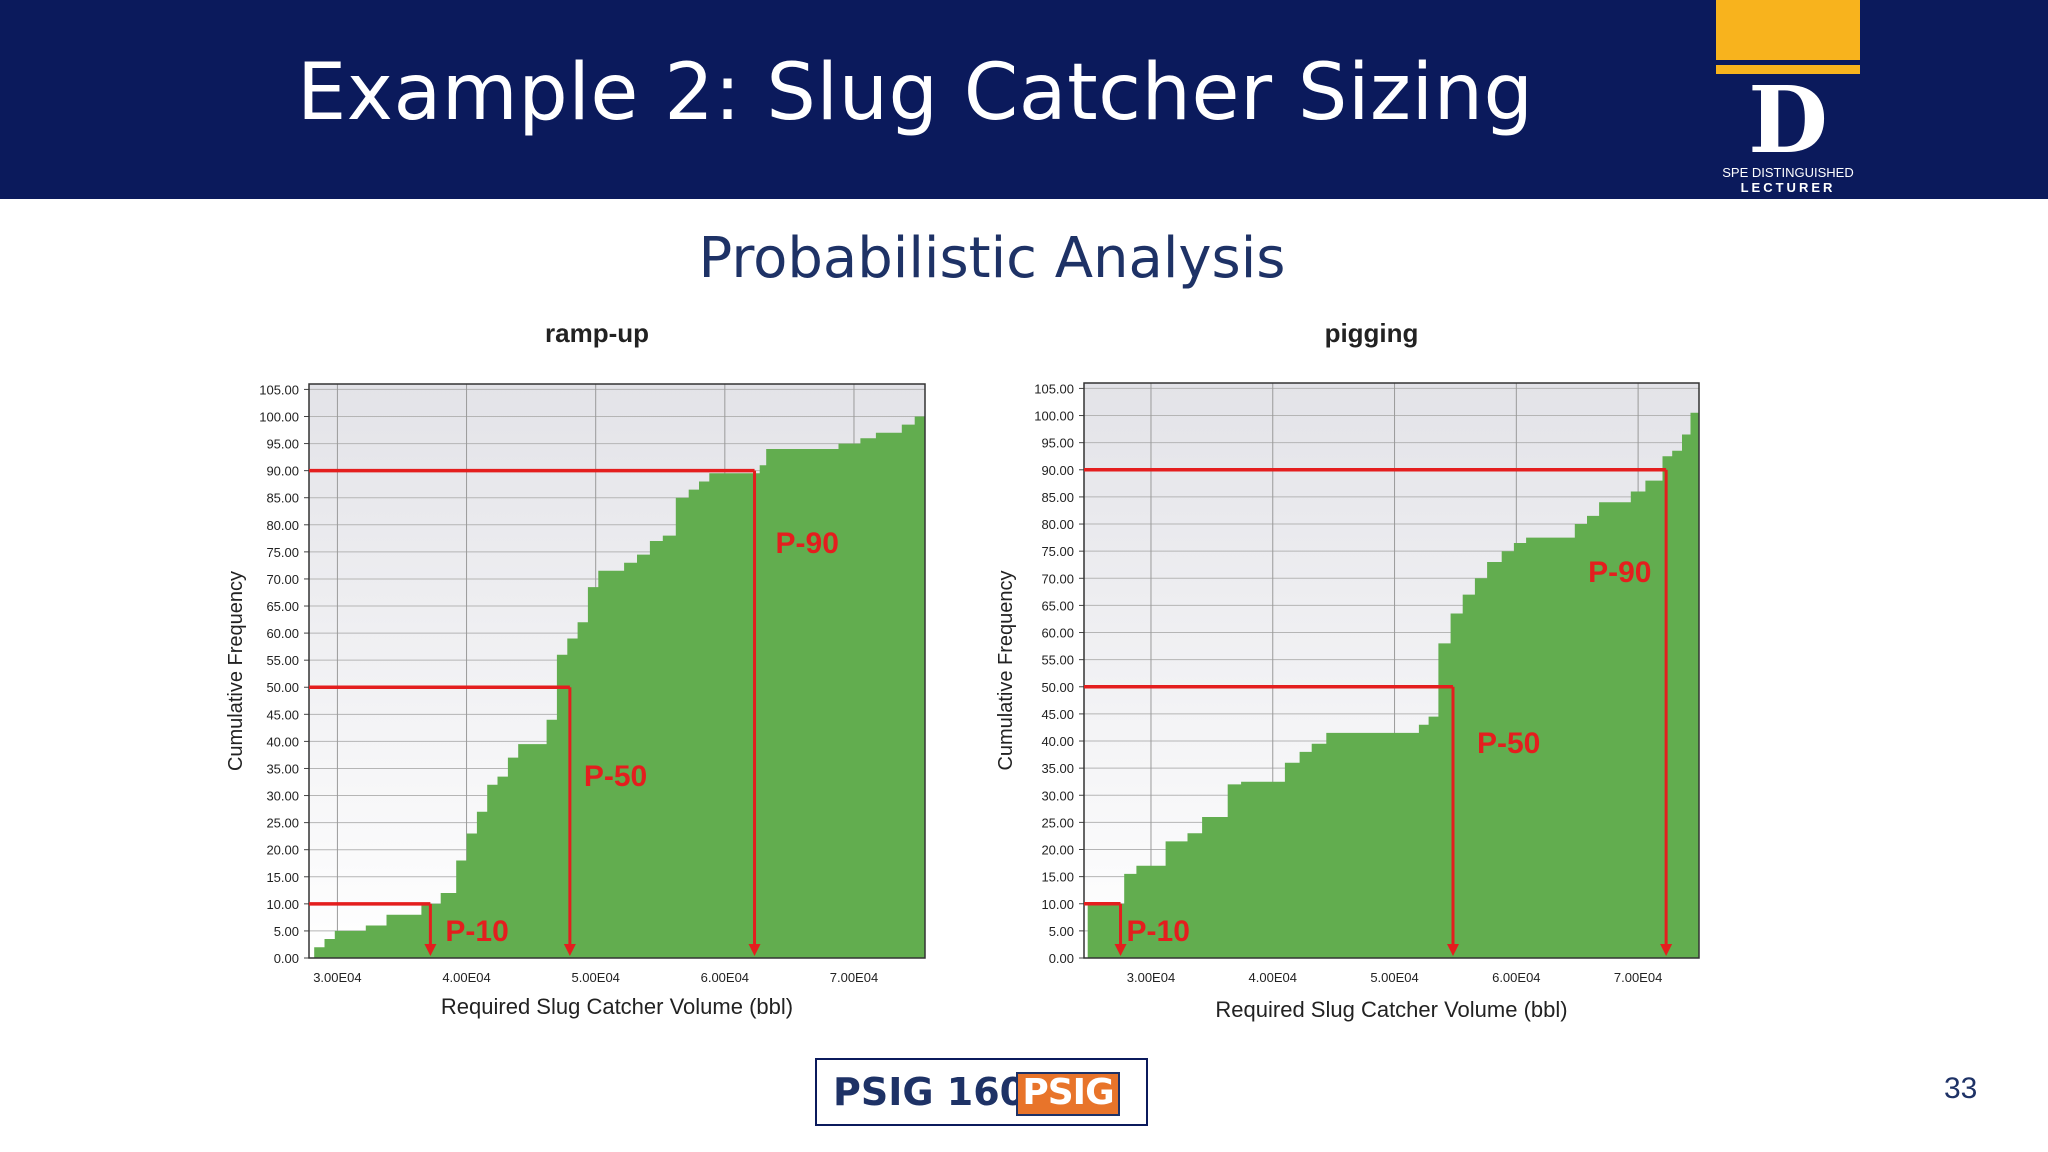 The height and width of the screenshot is (1152, 2048). I want to click on slide-subtitle: Probabilistic Analysis, so click(992, 258).